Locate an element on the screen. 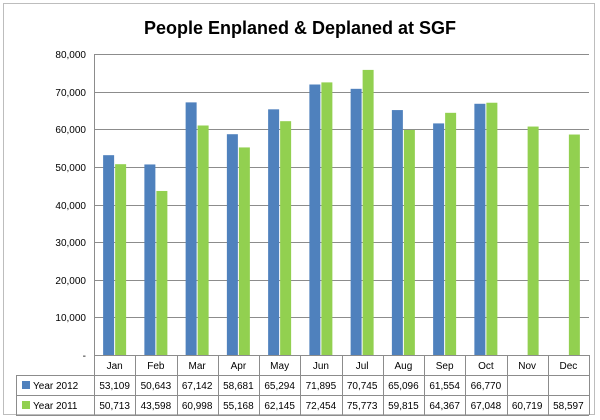 The width and height of the screenshot is (600, 420). y-tick-label: 30,000 is located at coordinates (70, 243).